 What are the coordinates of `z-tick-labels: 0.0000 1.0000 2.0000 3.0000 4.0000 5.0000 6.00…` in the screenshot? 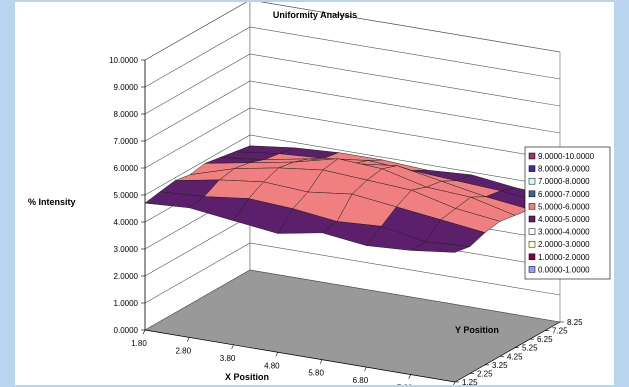 It's located at (123, 195).